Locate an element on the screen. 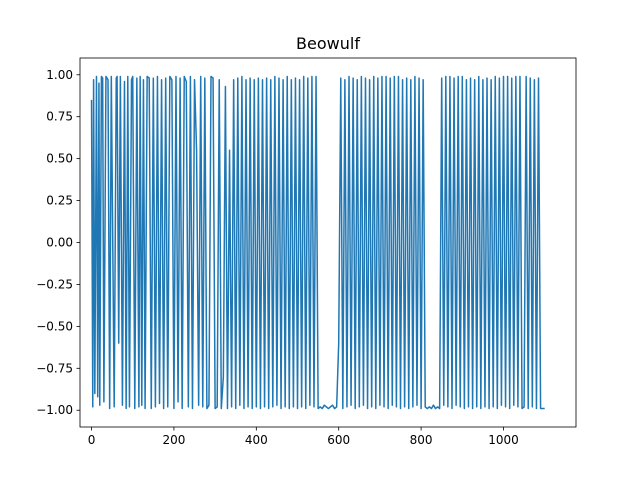 The width and height of the screenshot is (640, 480). x-tick-label: 0 is located at coordinates (92, 440).